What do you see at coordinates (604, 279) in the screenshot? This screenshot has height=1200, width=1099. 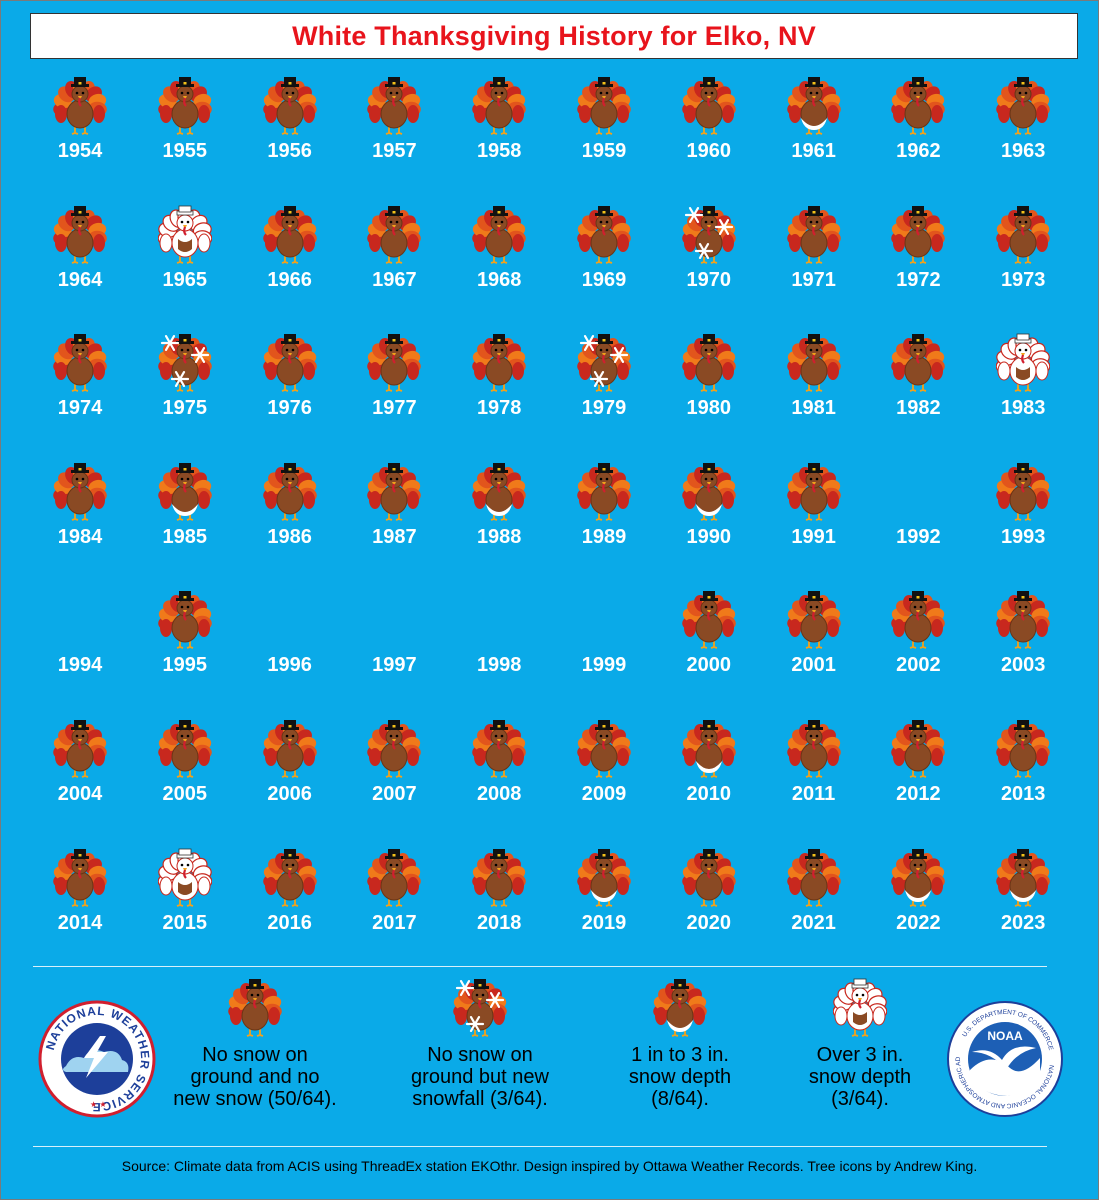 I see `year-label: 1969` at bounding box center [604, 279].